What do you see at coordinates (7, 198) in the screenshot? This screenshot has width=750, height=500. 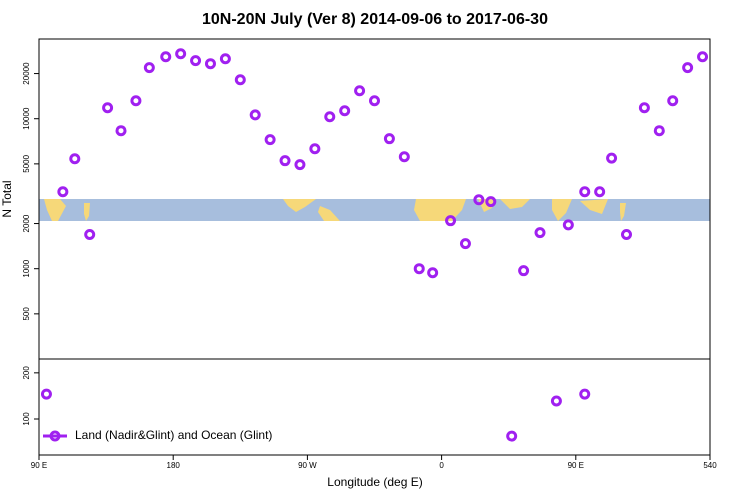 I see `y-axis-label: N Total` at bounding box center [7, 198].